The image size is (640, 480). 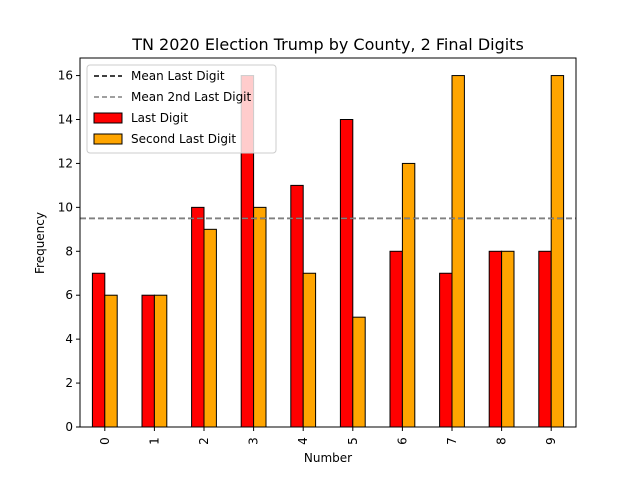 I want to click on x-tick-label-8: 8, so click(x=502, y=441).